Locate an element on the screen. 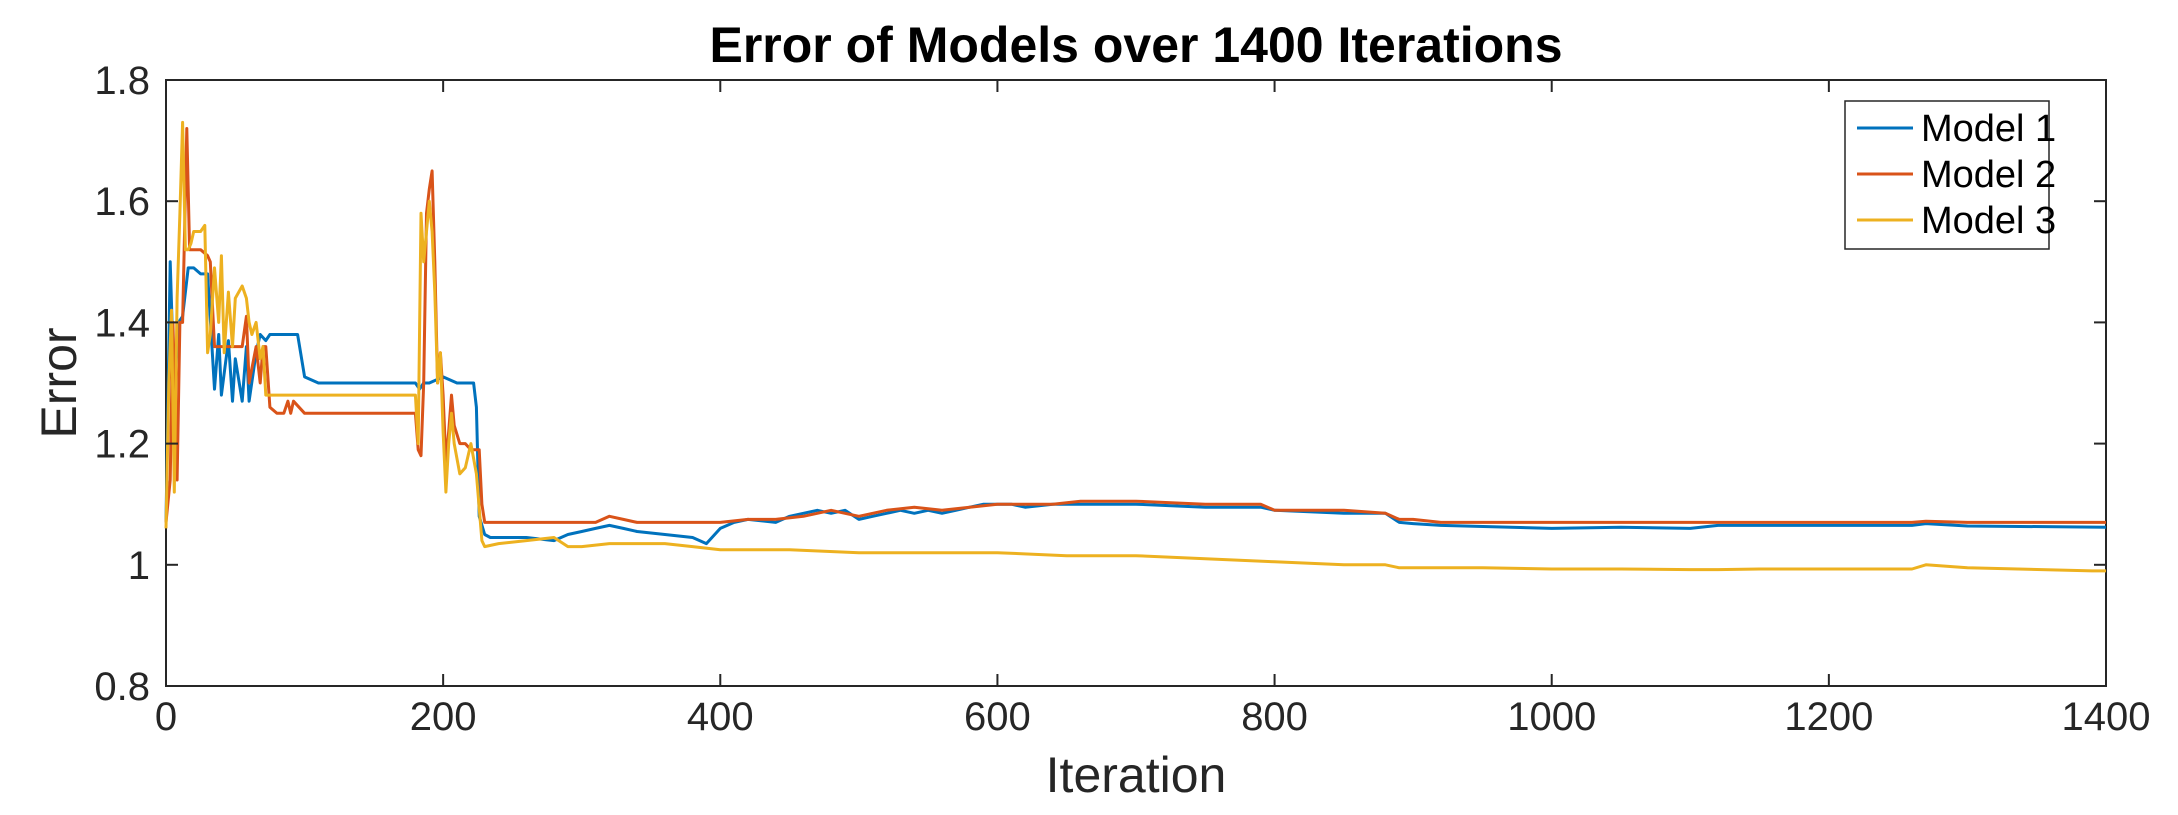 This screenshot has height=815, width=2178. y-tick-label: 1 is located at coordinates (139, 566).